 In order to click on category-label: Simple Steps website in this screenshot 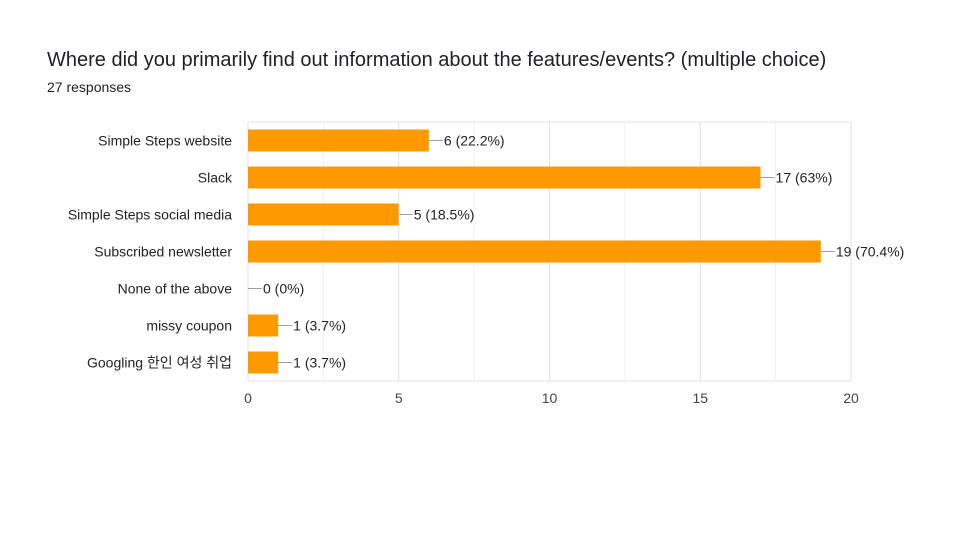, I will do `click(165, 141)`.